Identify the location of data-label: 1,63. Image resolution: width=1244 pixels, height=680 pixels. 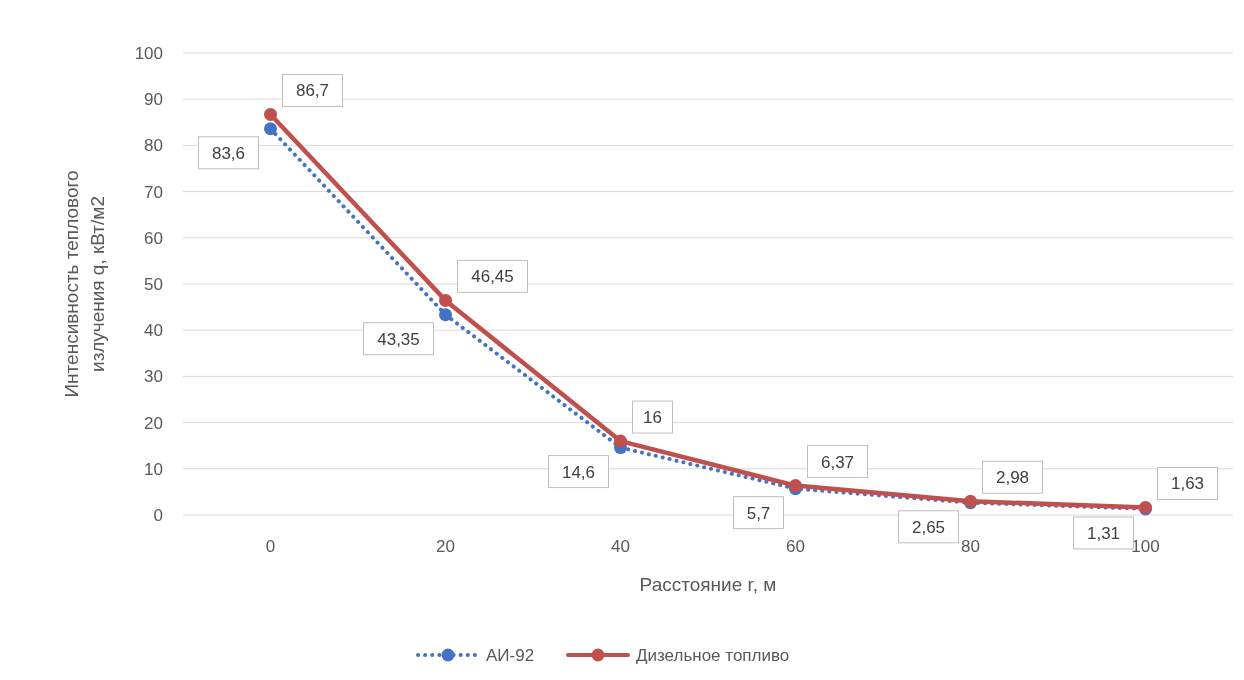
(1187, 484).